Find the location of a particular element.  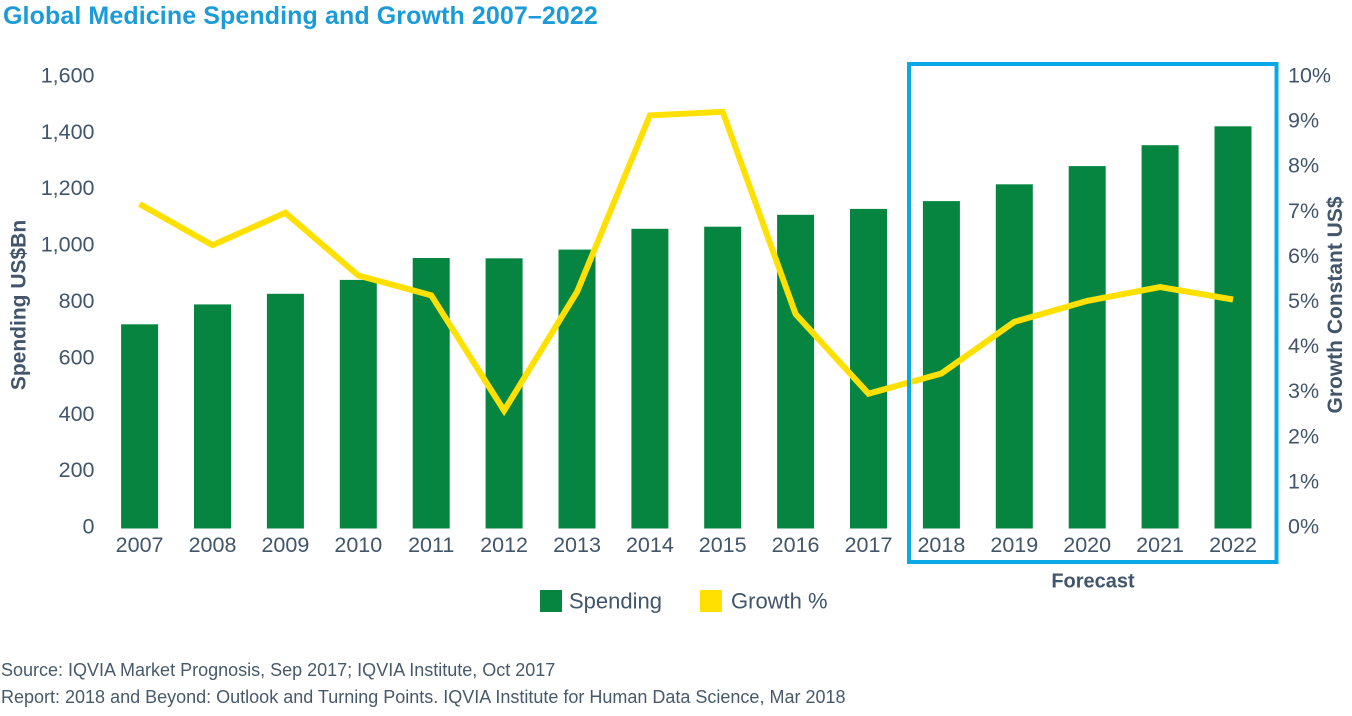

svg-text: 2021 is located at coordinates (1160, 545).